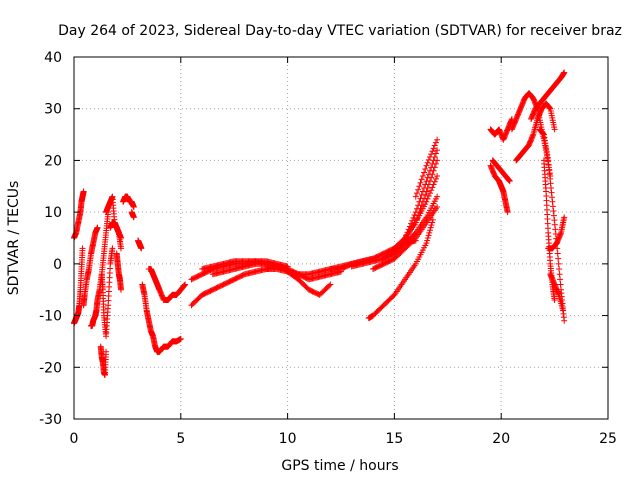 The image size is (640, 480). What do you see at coordinates (394, 439) in the screenshot?
I see `x-tick-label: 15` at bounding box center [394, 439].